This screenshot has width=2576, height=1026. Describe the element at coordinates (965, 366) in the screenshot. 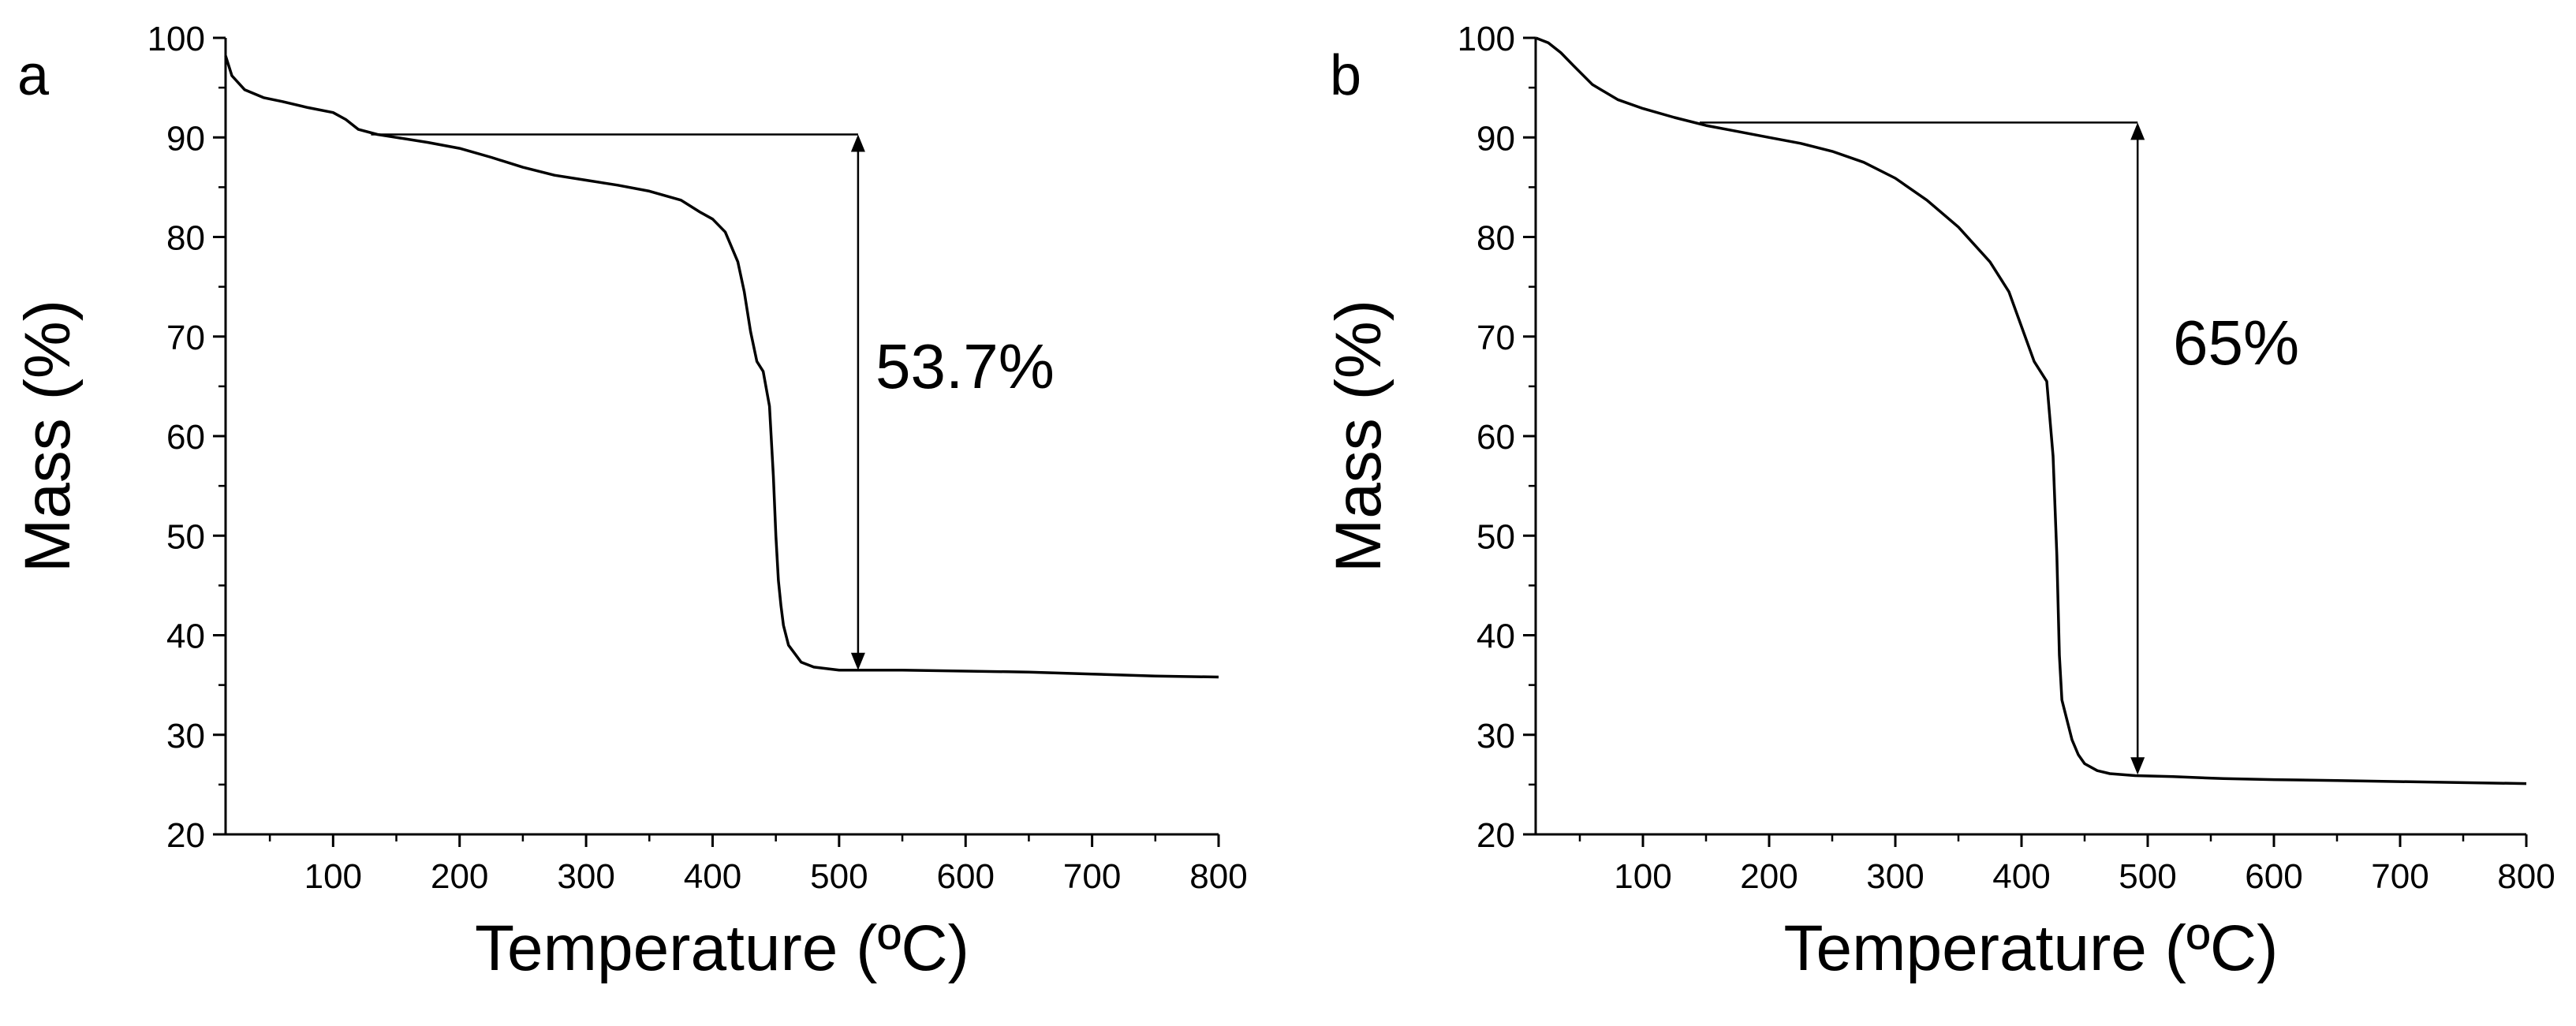

I see `mass-loss-label: 53.7%` at that location.